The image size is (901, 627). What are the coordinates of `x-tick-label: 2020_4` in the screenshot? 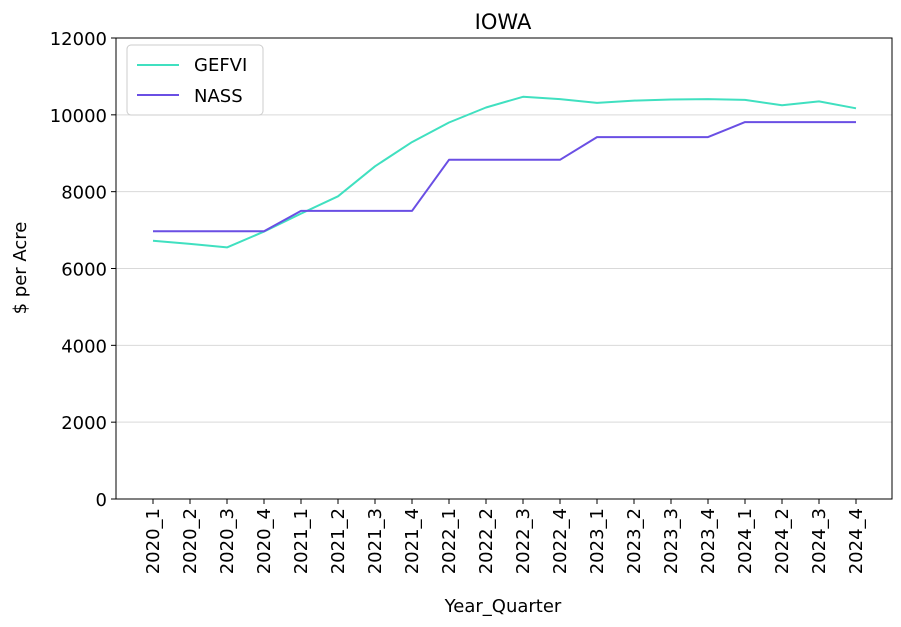 It's located at (264, 541).